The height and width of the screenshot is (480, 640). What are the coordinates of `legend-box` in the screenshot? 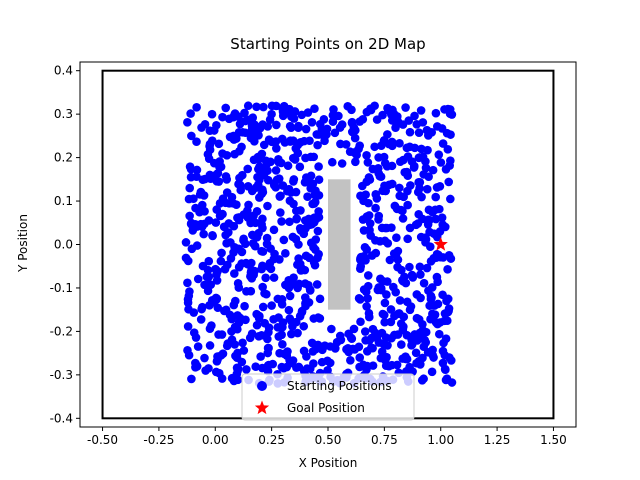 It's located at (328, 397).